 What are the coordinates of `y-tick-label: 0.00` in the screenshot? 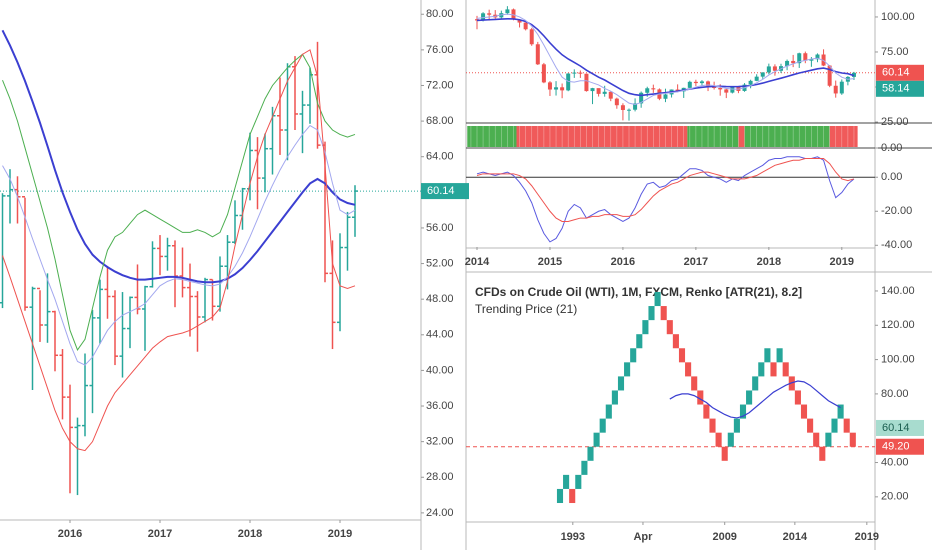 It's located at (891, 148).